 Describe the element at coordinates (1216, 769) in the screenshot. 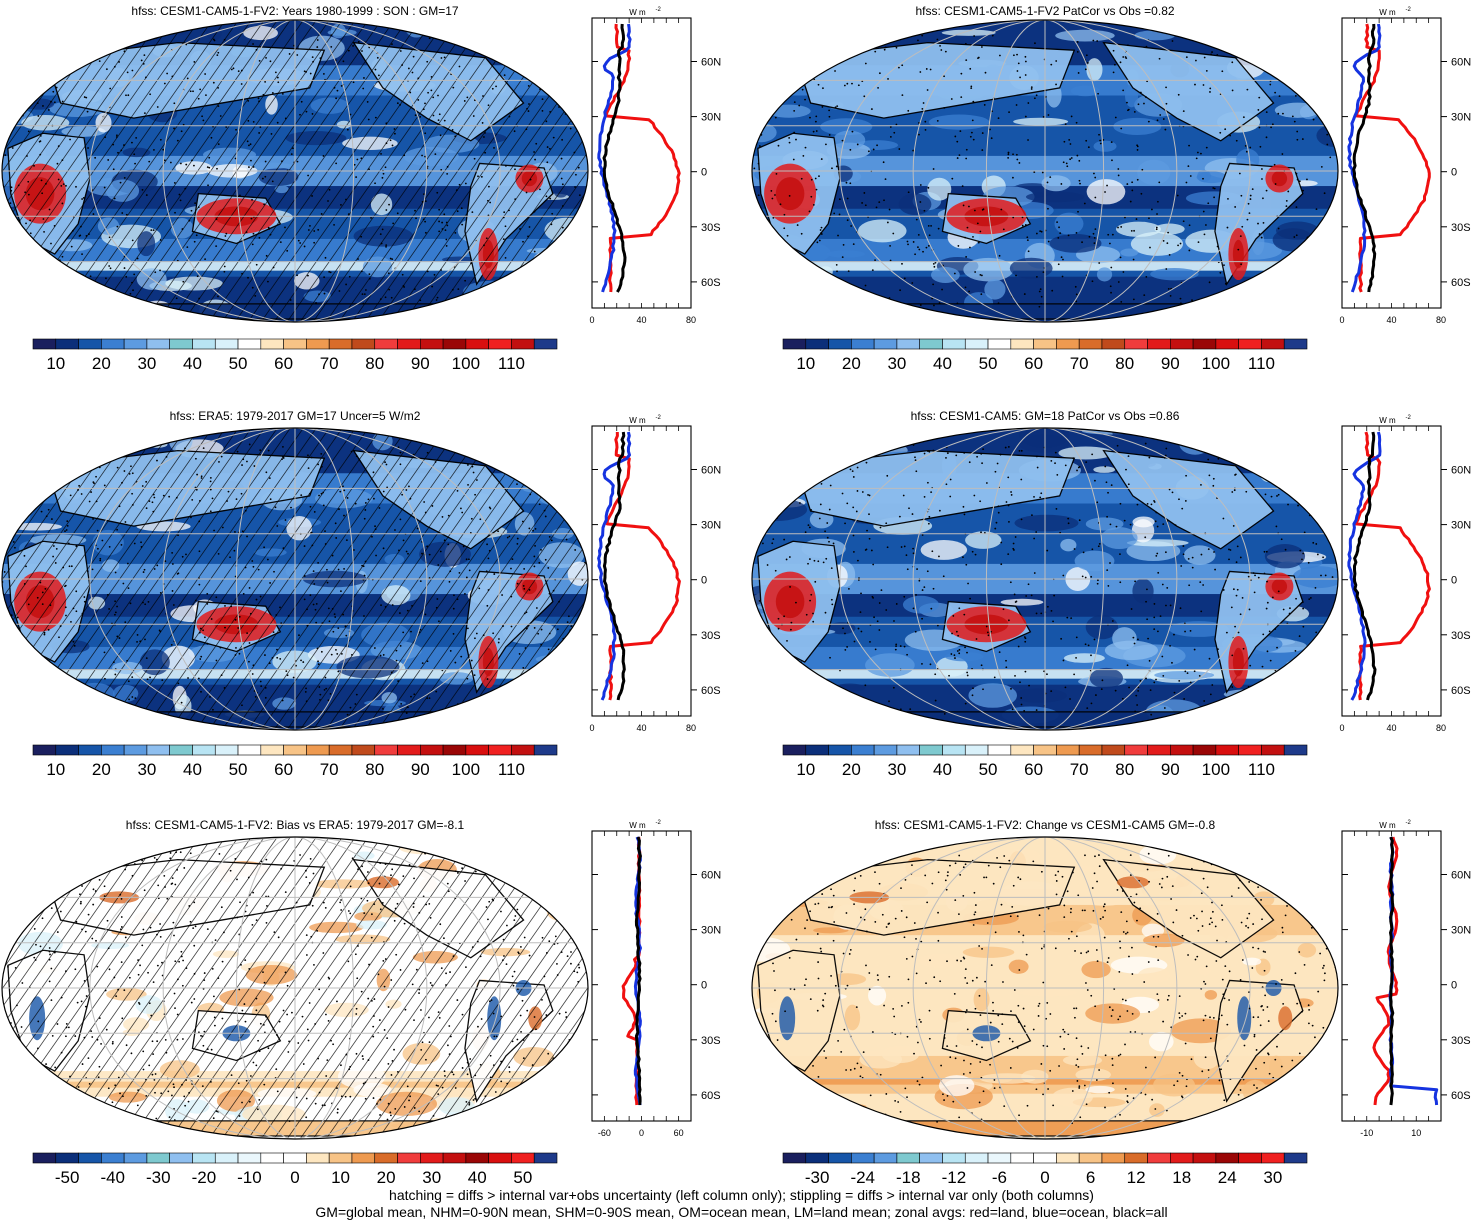

I see `colorbar-label: 100` at that location.